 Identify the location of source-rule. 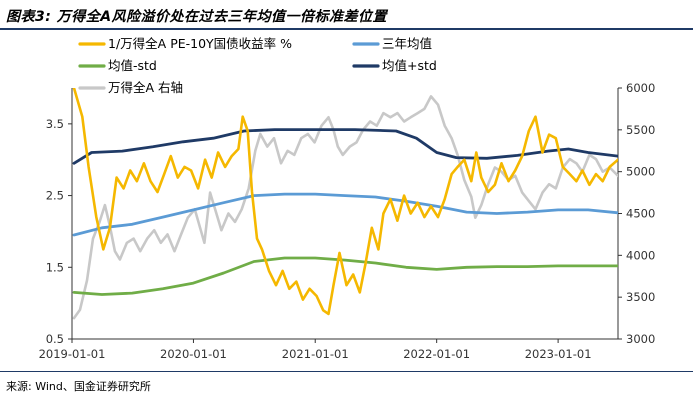
(346, 371).